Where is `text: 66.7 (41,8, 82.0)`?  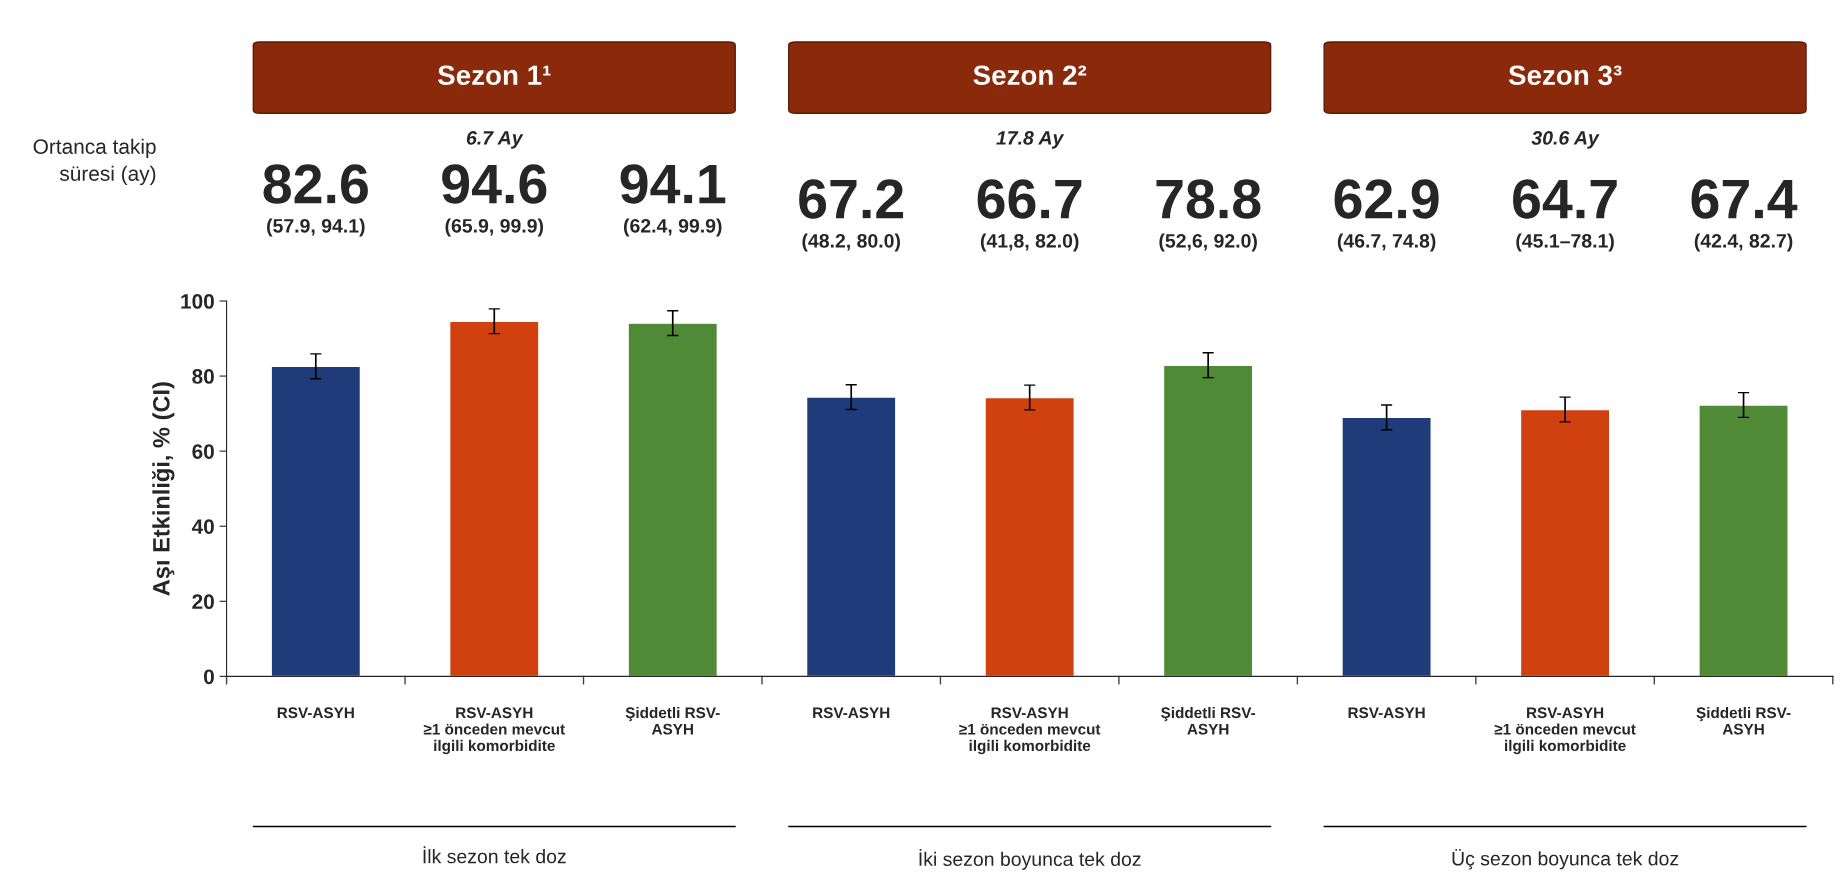 text: 66.7 (41,8, 82.0) is located at coordinates (1029, 215).